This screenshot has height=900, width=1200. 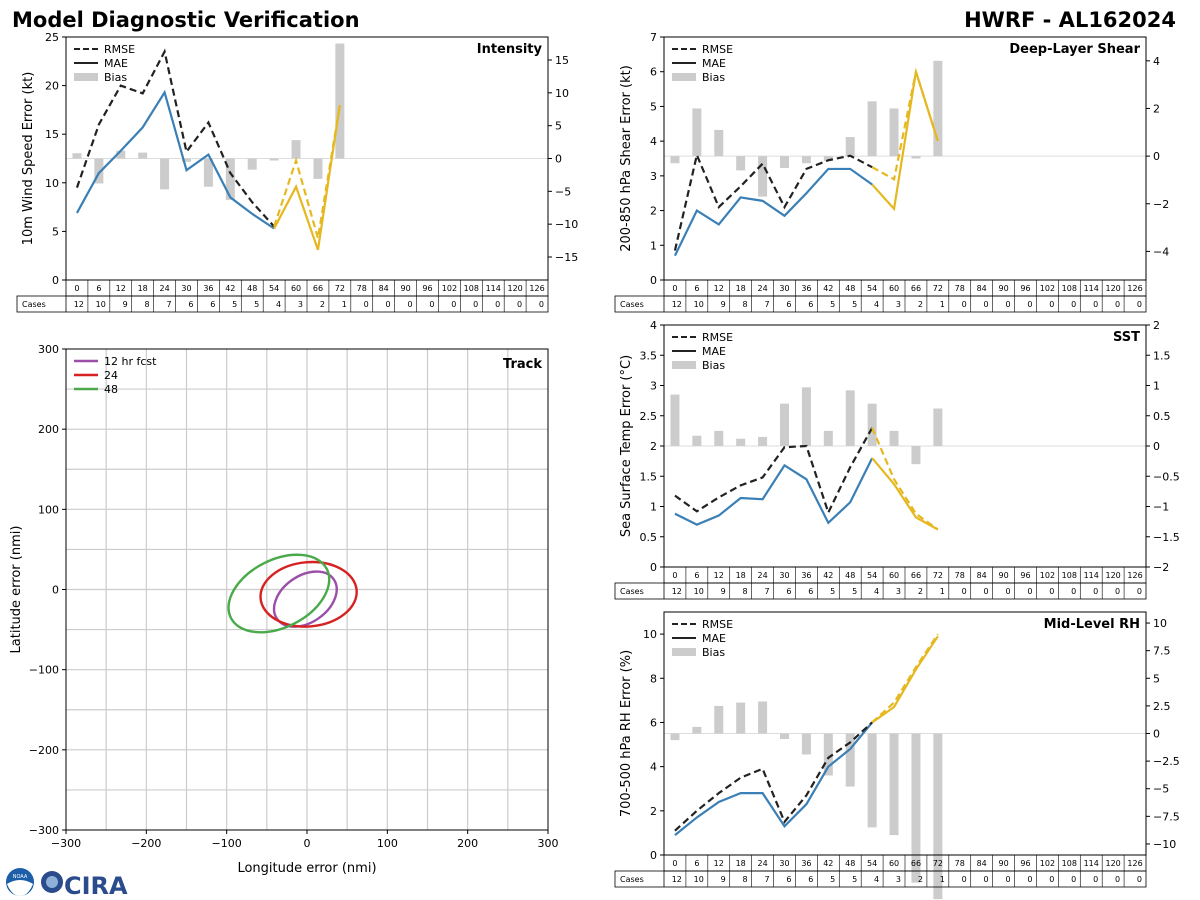 I want to click on x-tick-label: 200, so click(x=467, y=843).